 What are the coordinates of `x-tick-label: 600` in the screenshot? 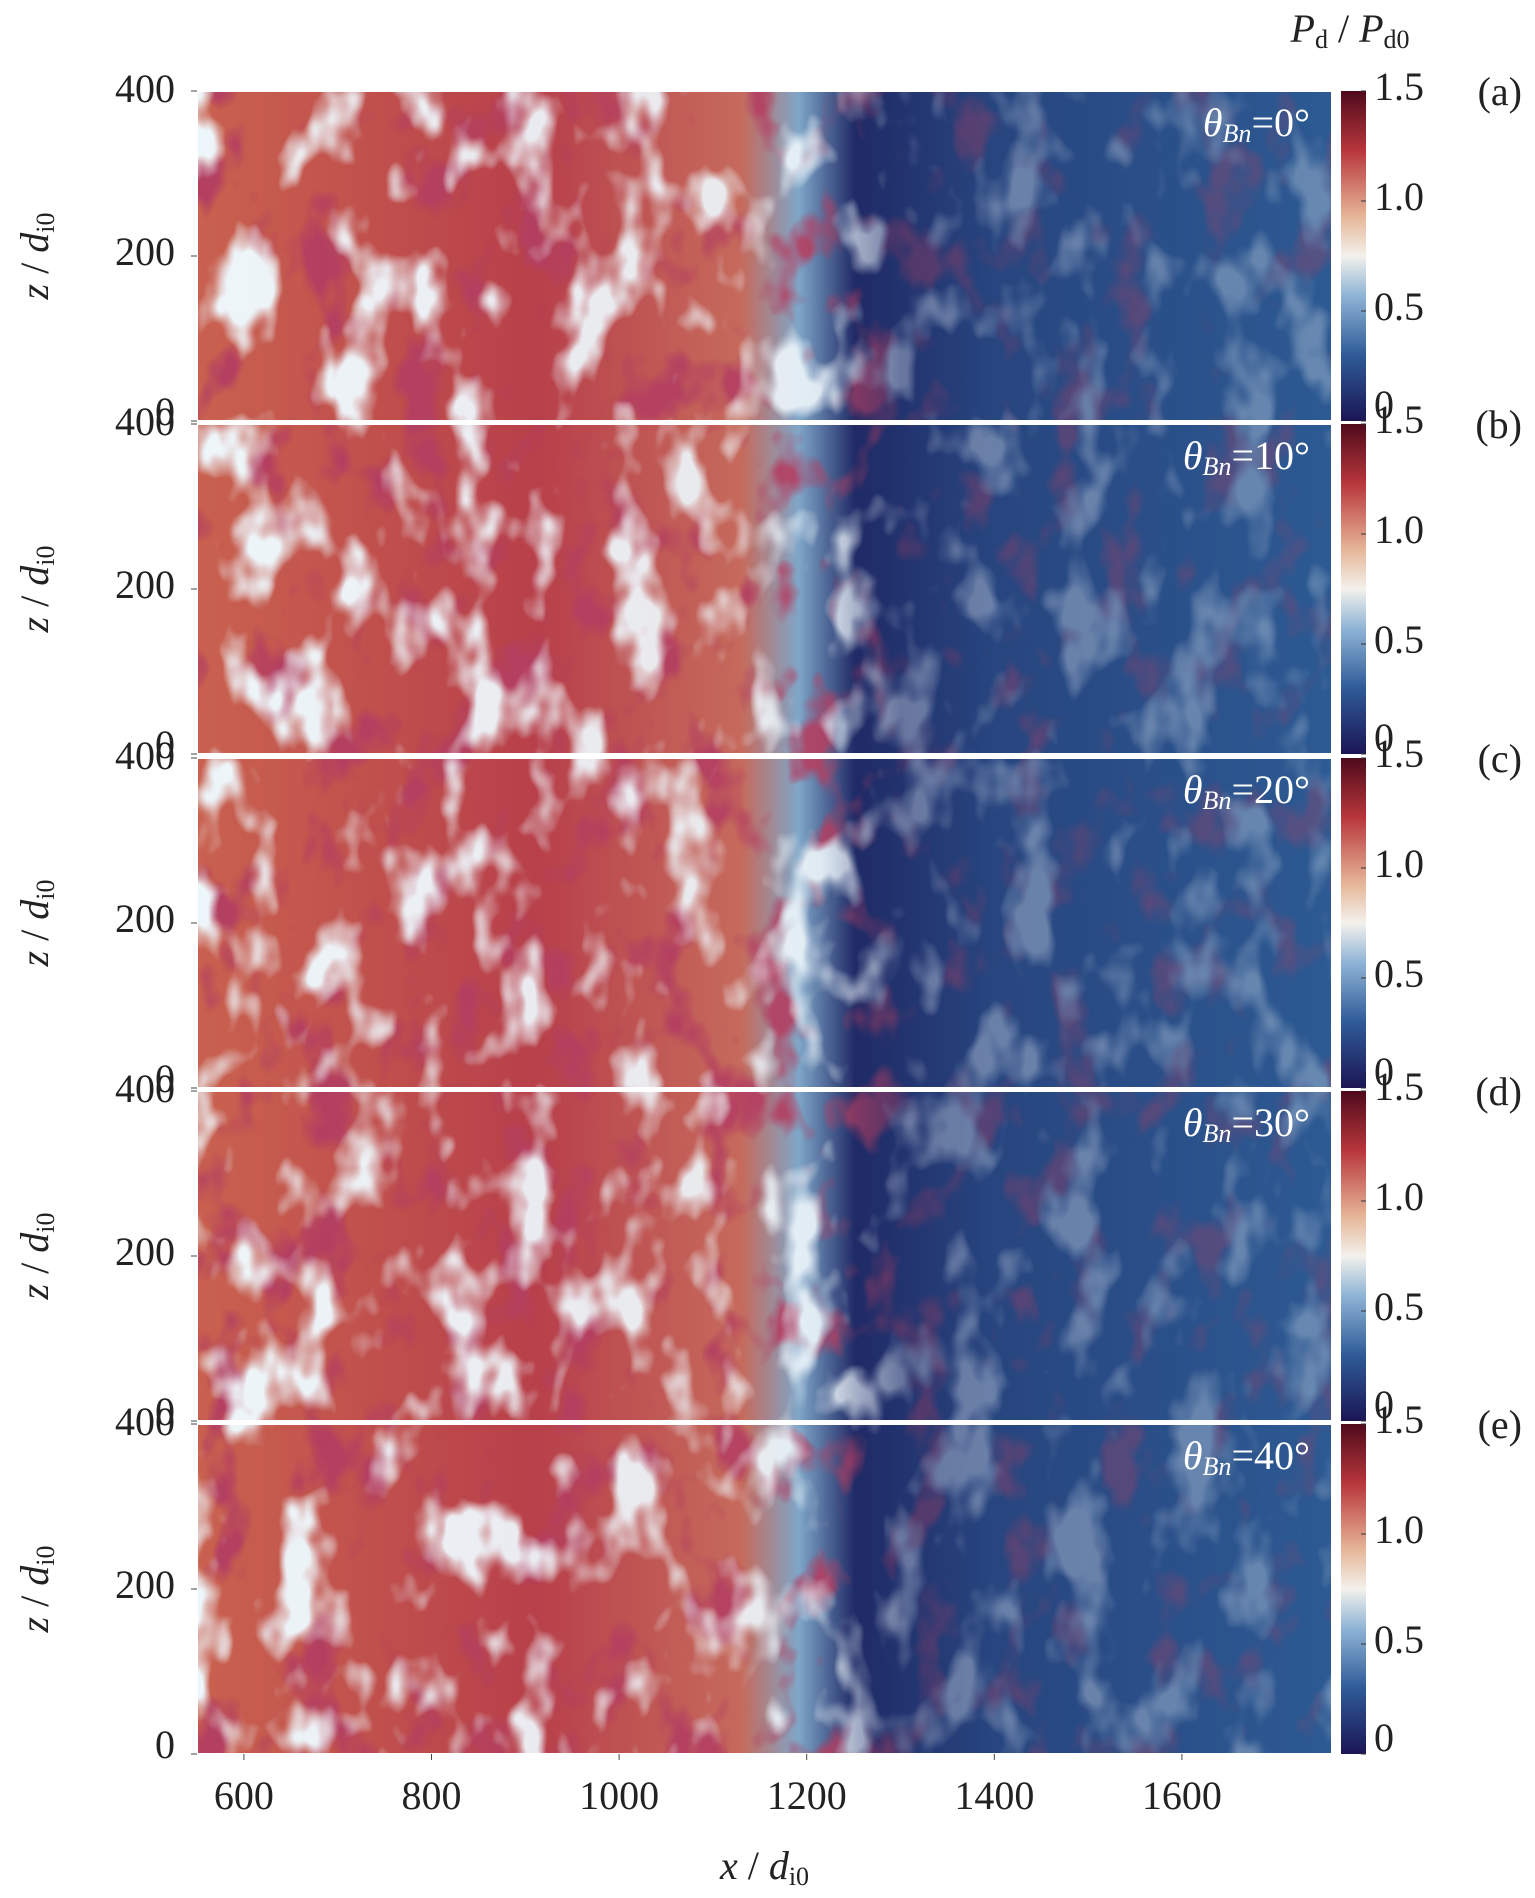 It's located at (244, 1795).